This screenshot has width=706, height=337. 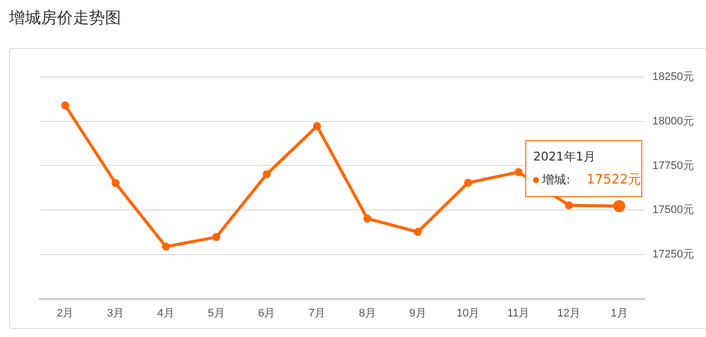 What do you see at coordinates (267, 313) in the screenshot?
I see `x-tick-label: 6月` at bounding box center [267, 313].